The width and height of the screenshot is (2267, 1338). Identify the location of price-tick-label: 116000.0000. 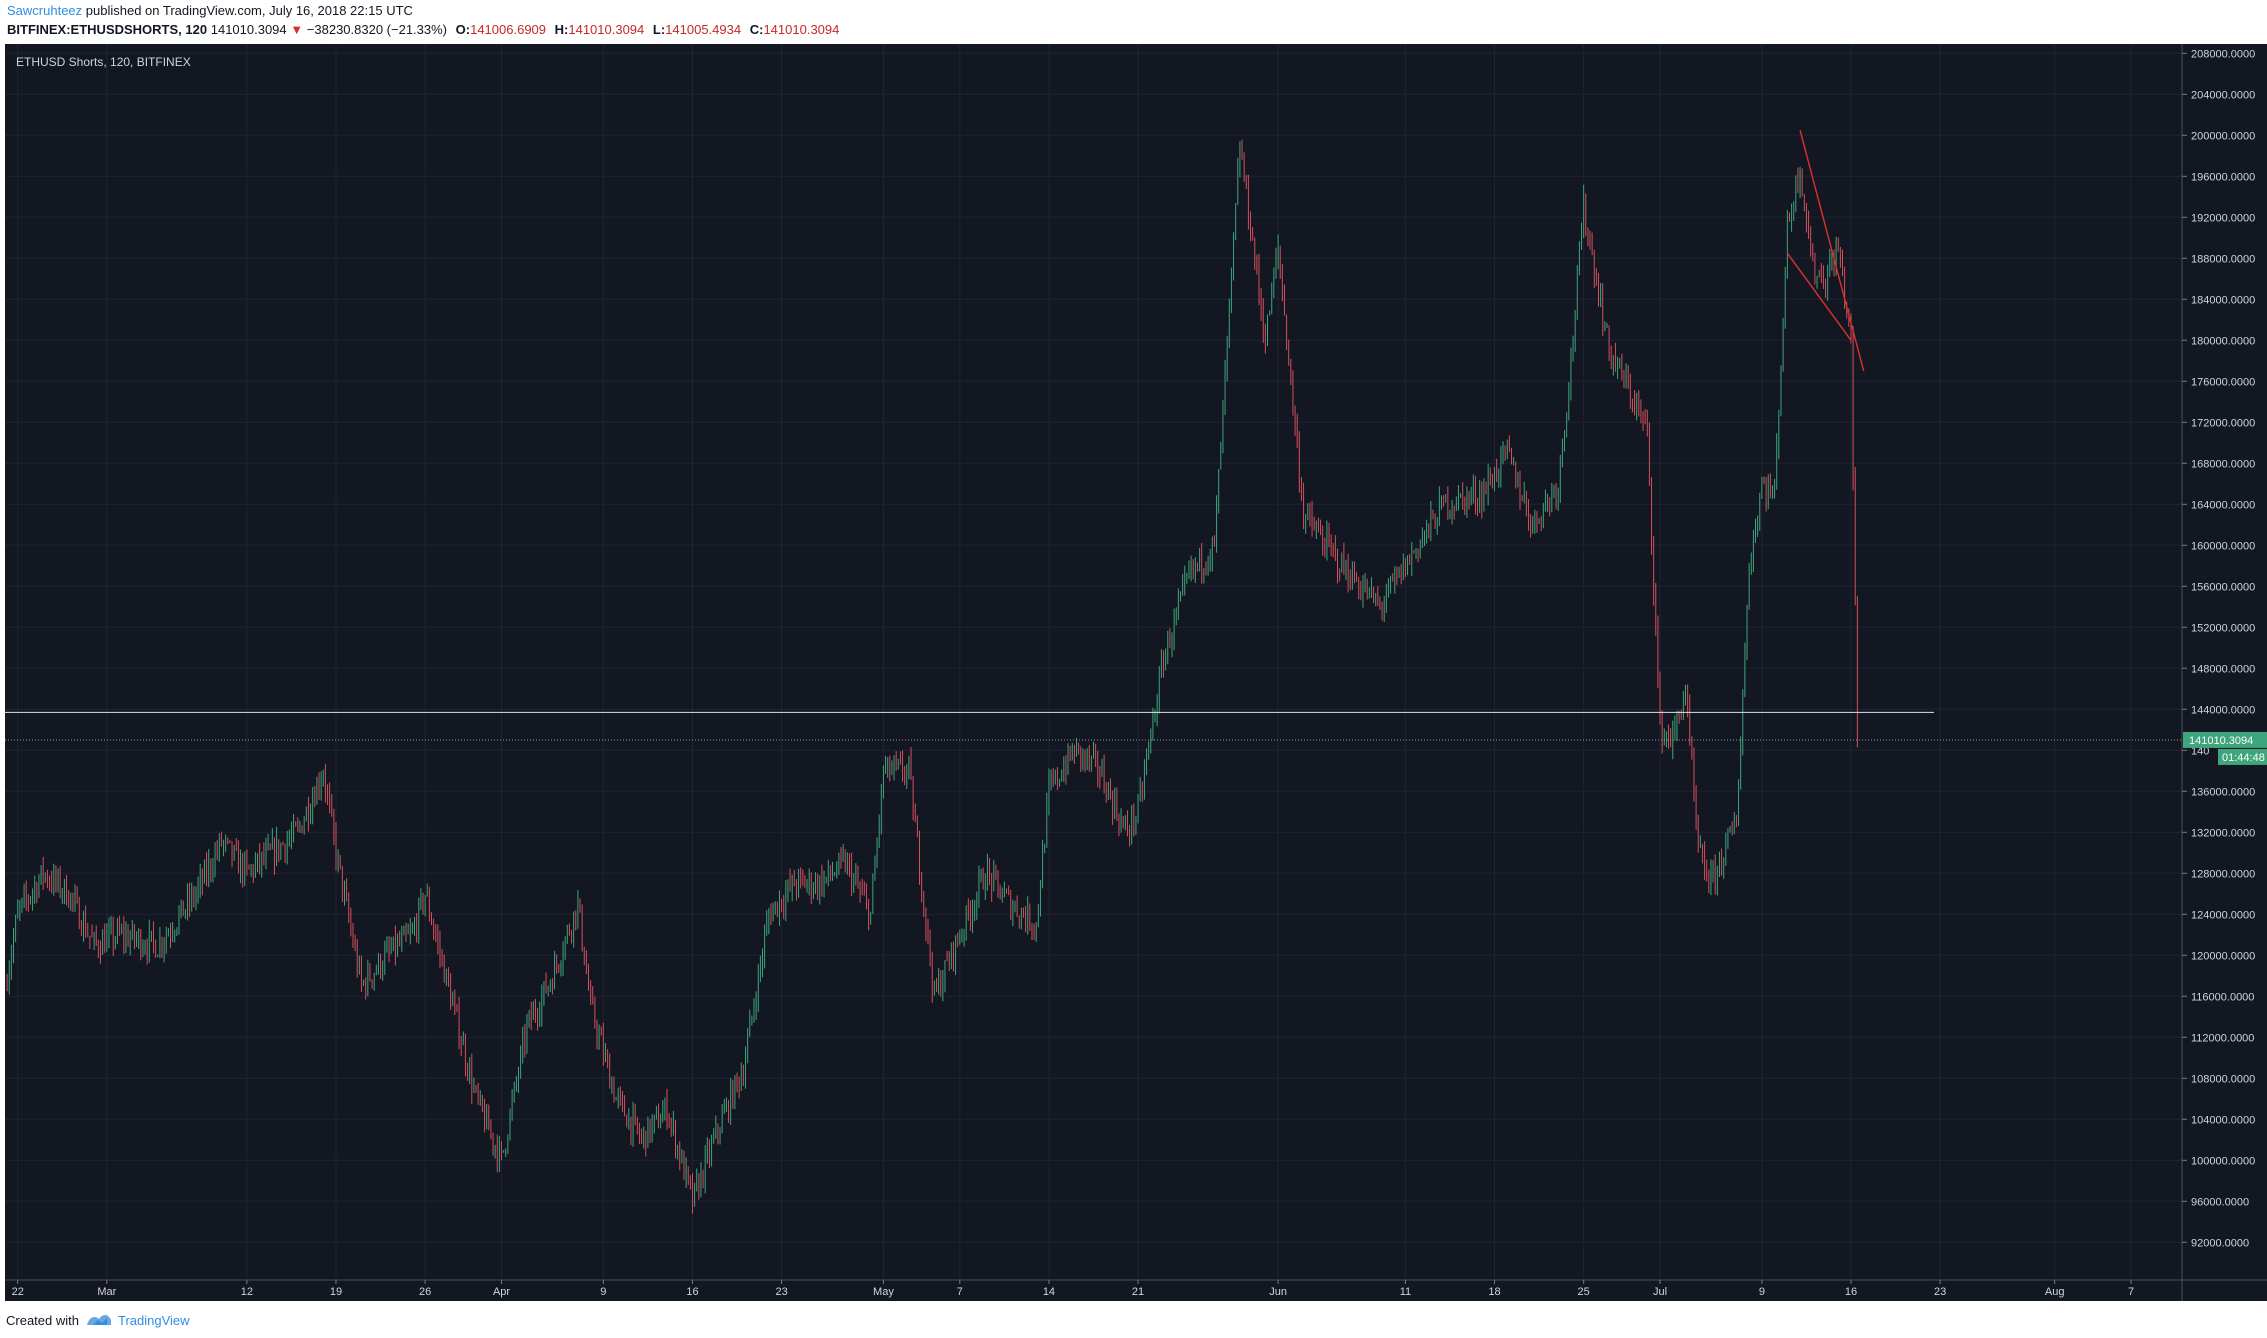
(2222, 997).